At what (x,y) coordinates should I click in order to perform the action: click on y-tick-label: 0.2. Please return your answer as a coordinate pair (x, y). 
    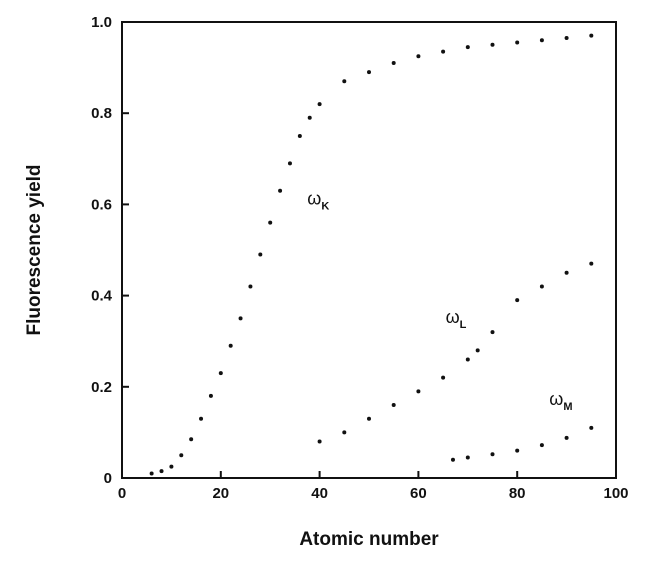
    Looking at the image, I should click on (101, 387).